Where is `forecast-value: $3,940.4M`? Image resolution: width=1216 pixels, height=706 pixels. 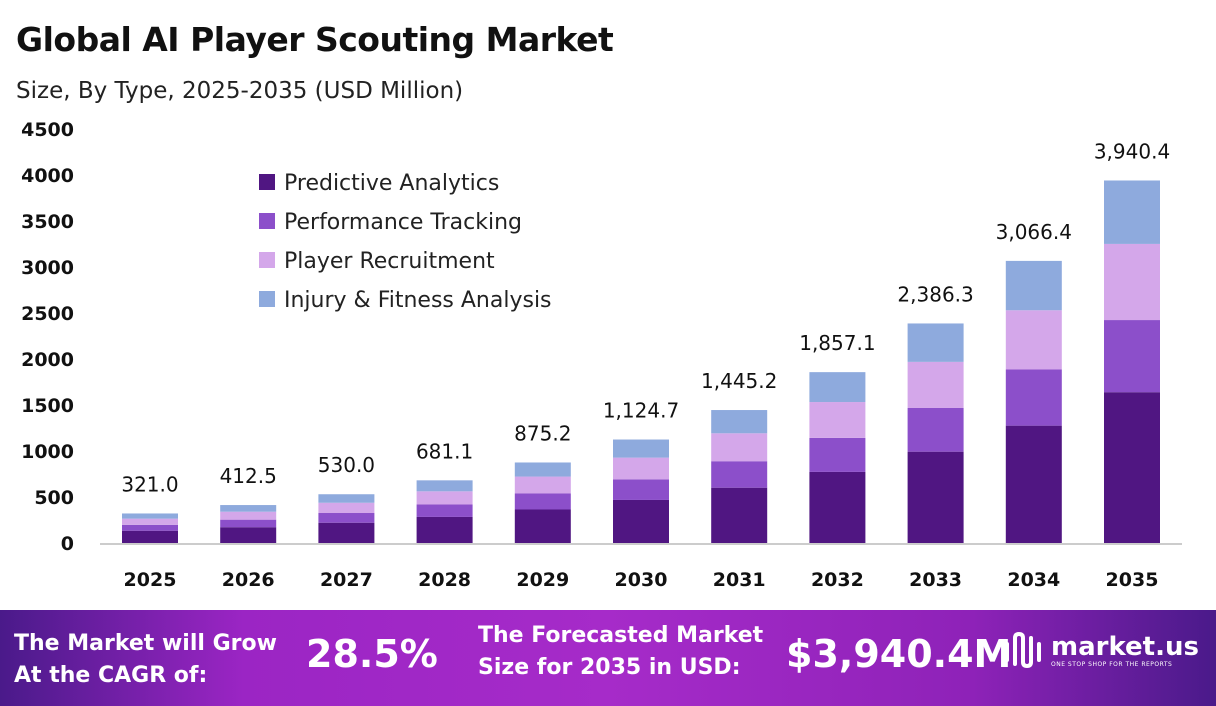
forecast-value: $3,940.4M is located at coordinates (899, 654).